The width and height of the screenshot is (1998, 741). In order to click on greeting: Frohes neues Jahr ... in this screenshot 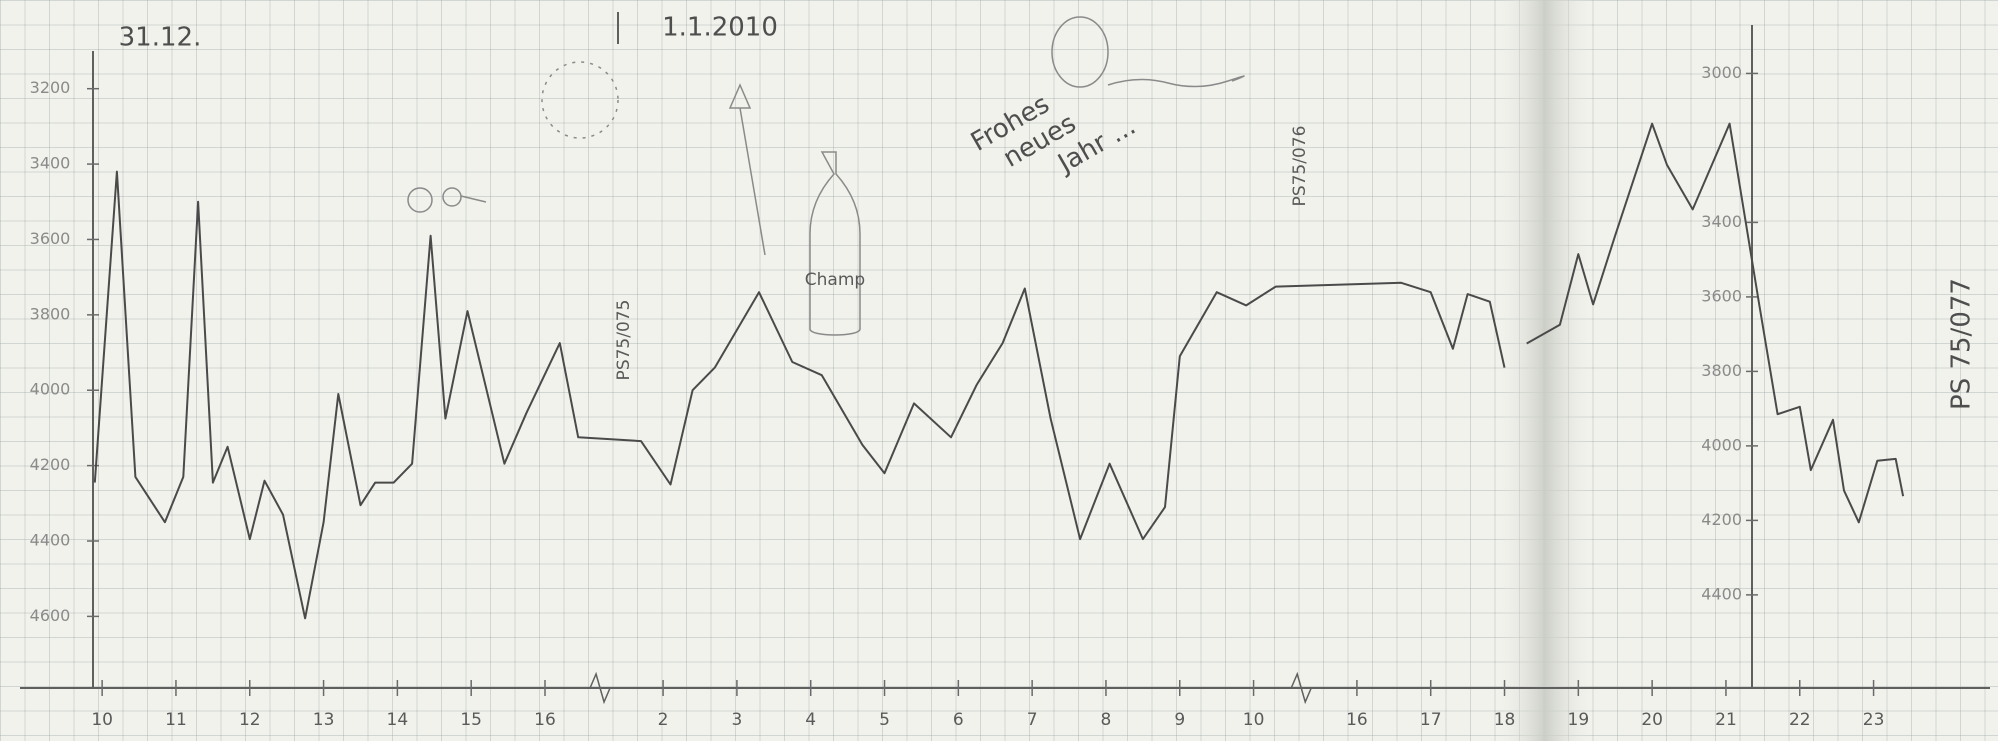, I will do `click(1053, 134)`.